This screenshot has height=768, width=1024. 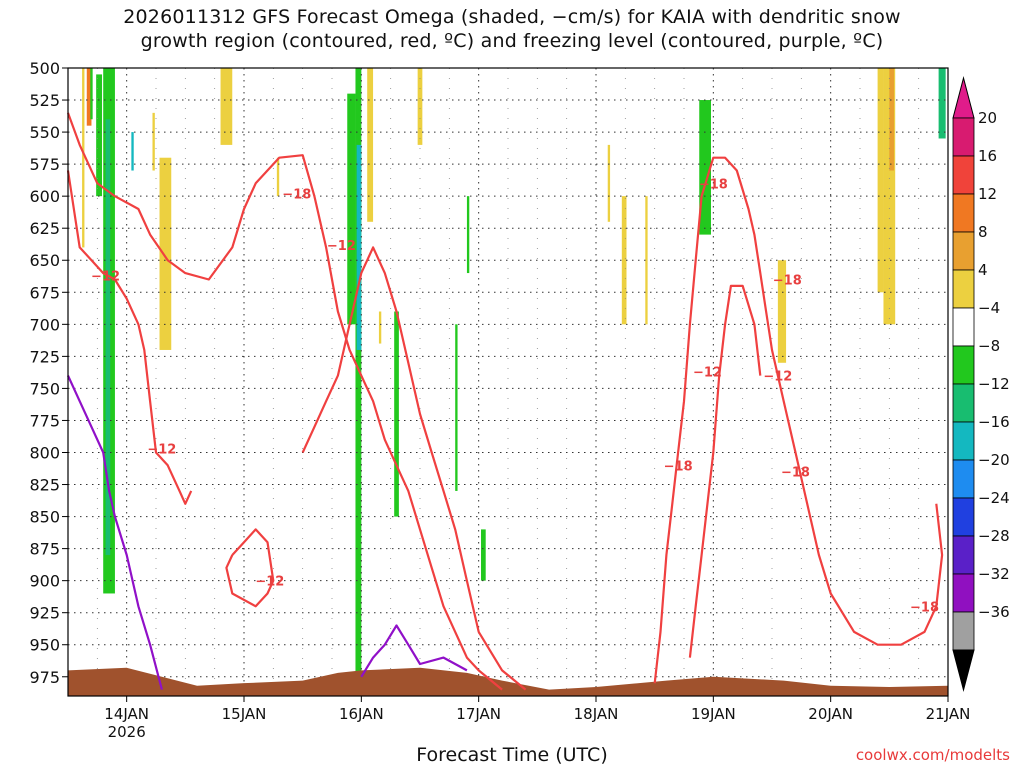 I want to click on colorbar-label: 16, so click(x=987, y=156).